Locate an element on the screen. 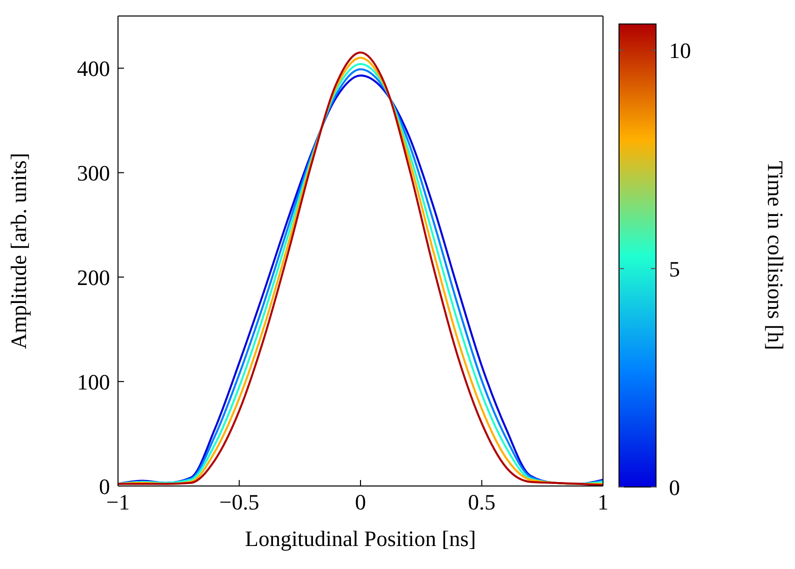 The height and width of the screenshot is (569, 795). x-tick-label: 1 is located at coordinates (603, 502).